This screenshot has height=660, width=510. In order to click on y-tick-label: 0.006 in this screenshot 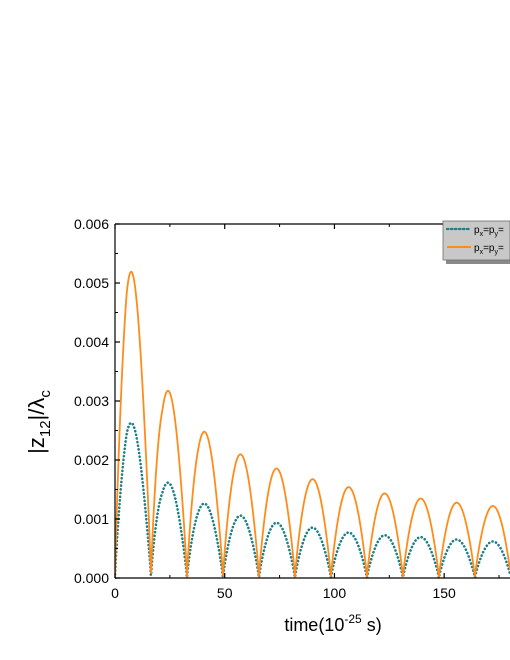, I will do `click(91, 224)`.